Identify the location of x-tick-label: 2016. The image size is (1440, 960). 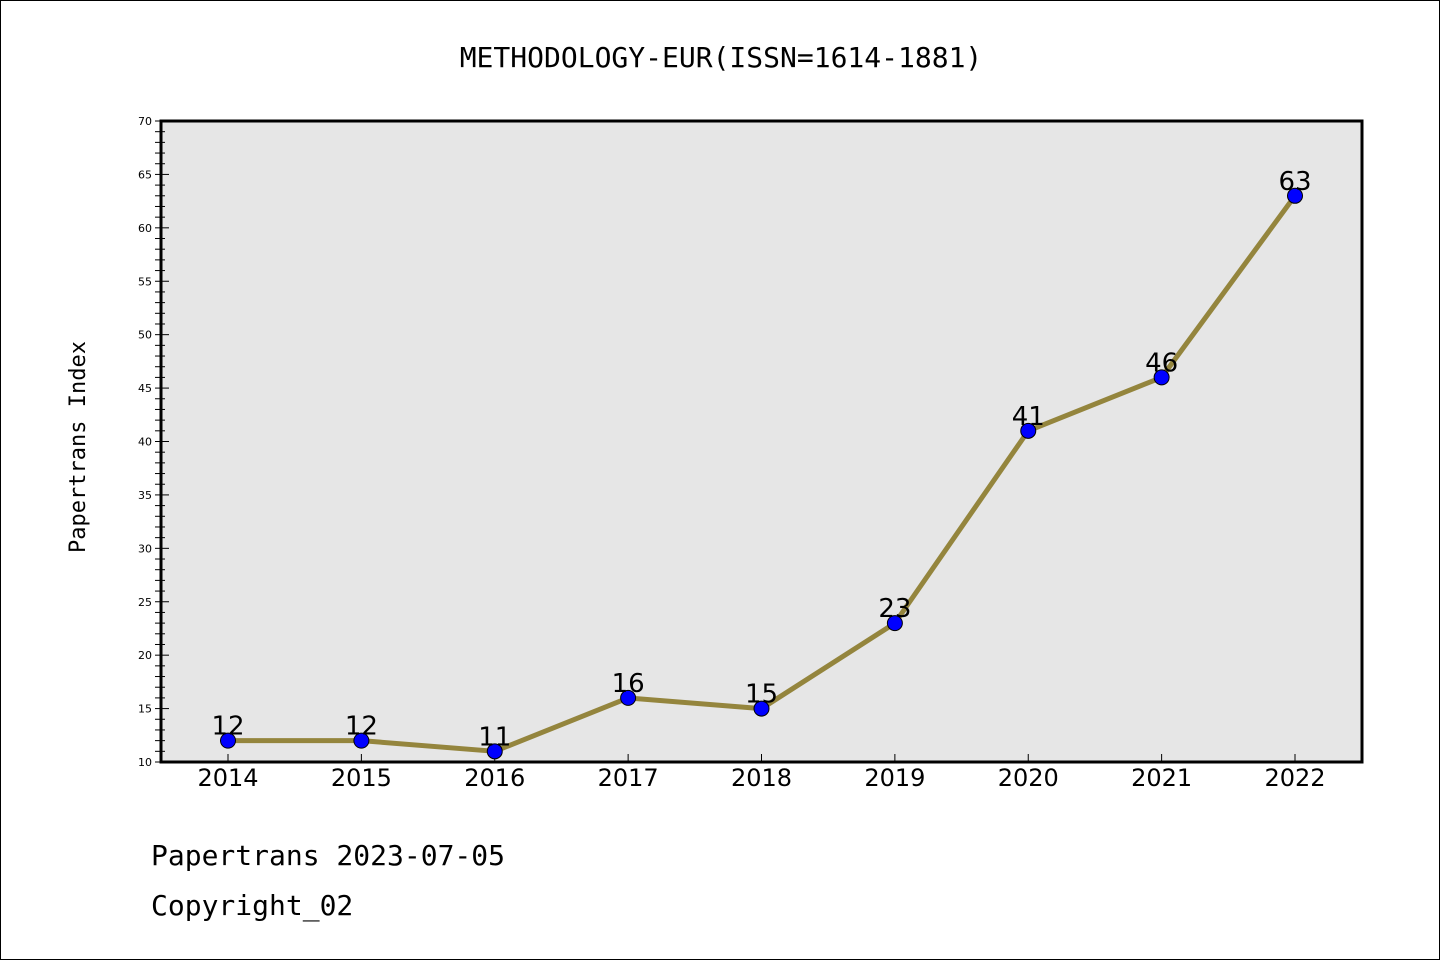
(494, 778).